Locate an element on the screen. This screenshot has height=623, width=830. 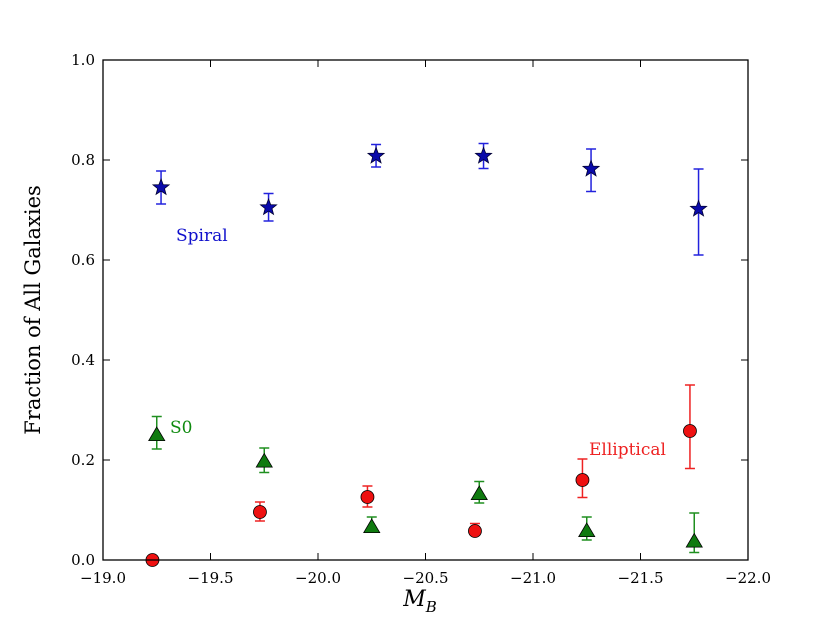
x-tick-label: −19.0 is located at coordinates (103, 578).